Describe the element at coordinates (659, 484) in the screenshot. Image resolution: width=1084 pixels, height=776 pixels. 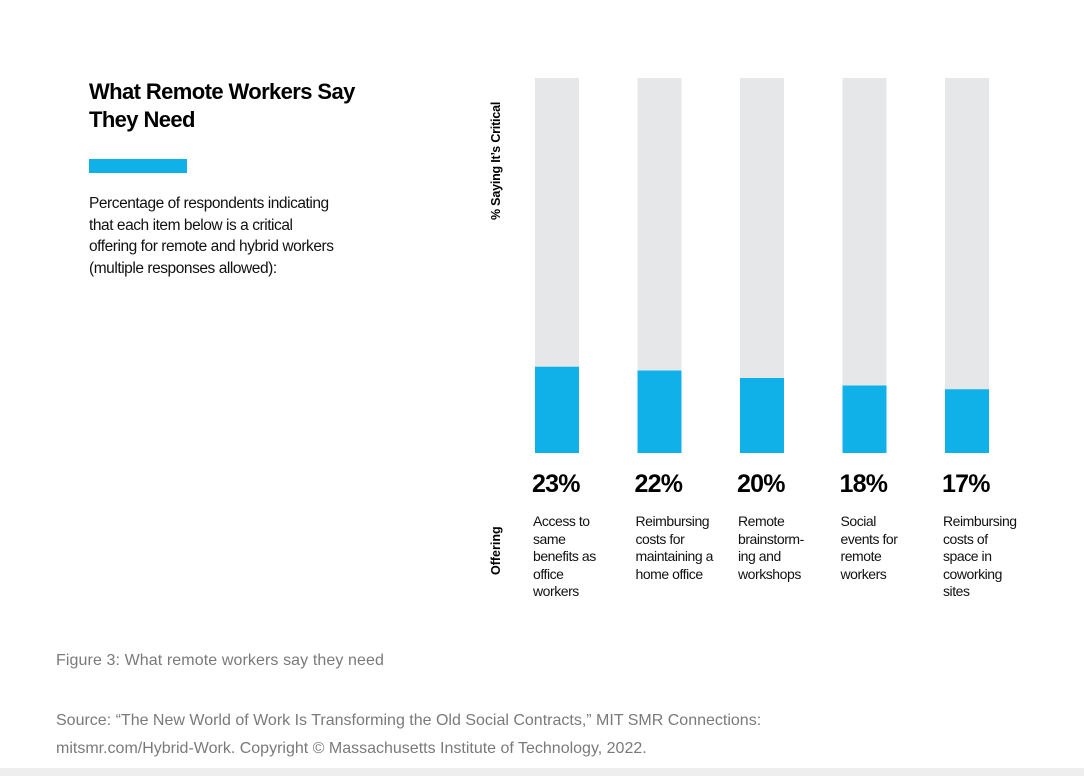
I see `value-label-2: 22%` at that location.